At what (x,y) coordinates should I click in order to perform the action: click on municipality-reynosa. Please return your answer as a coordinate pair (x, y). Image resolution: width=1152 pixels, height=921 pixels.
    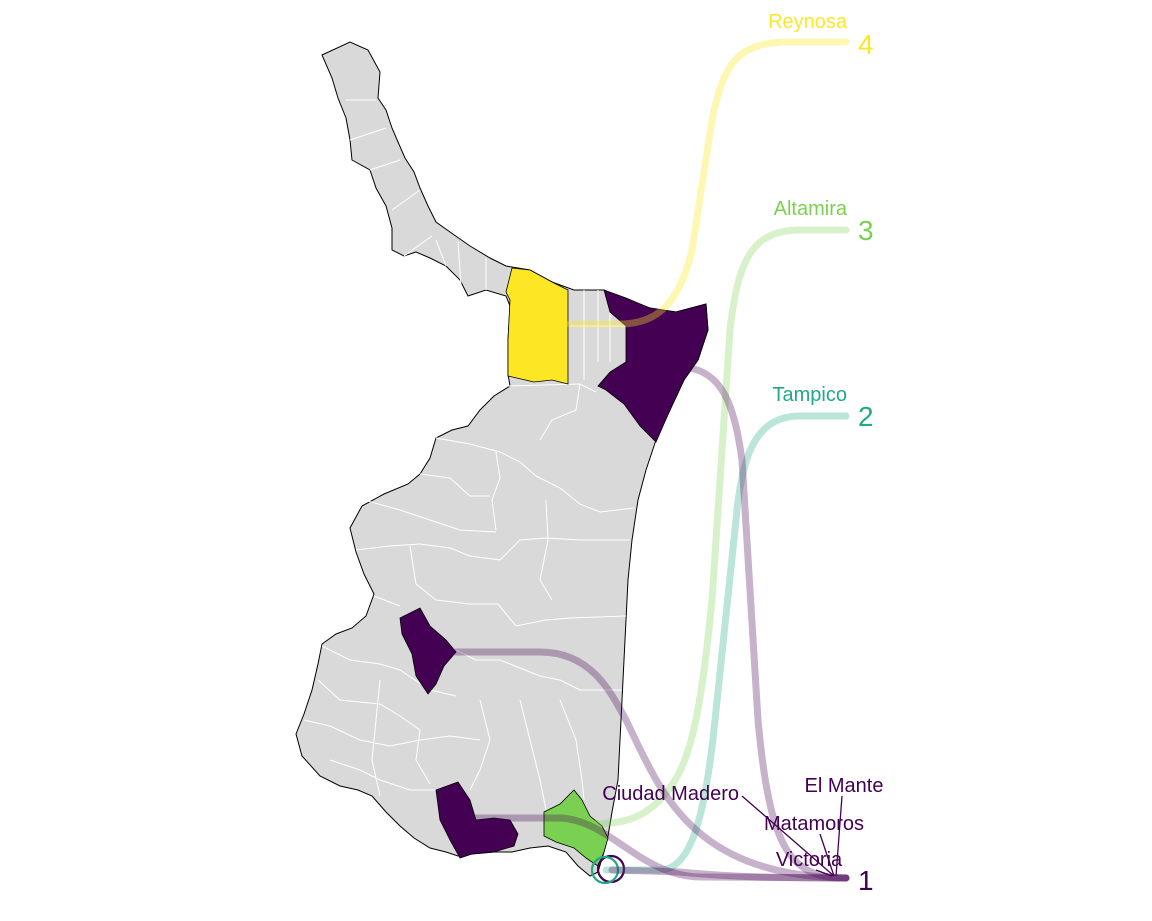
    Looking at the image, I should click on (537, 326).